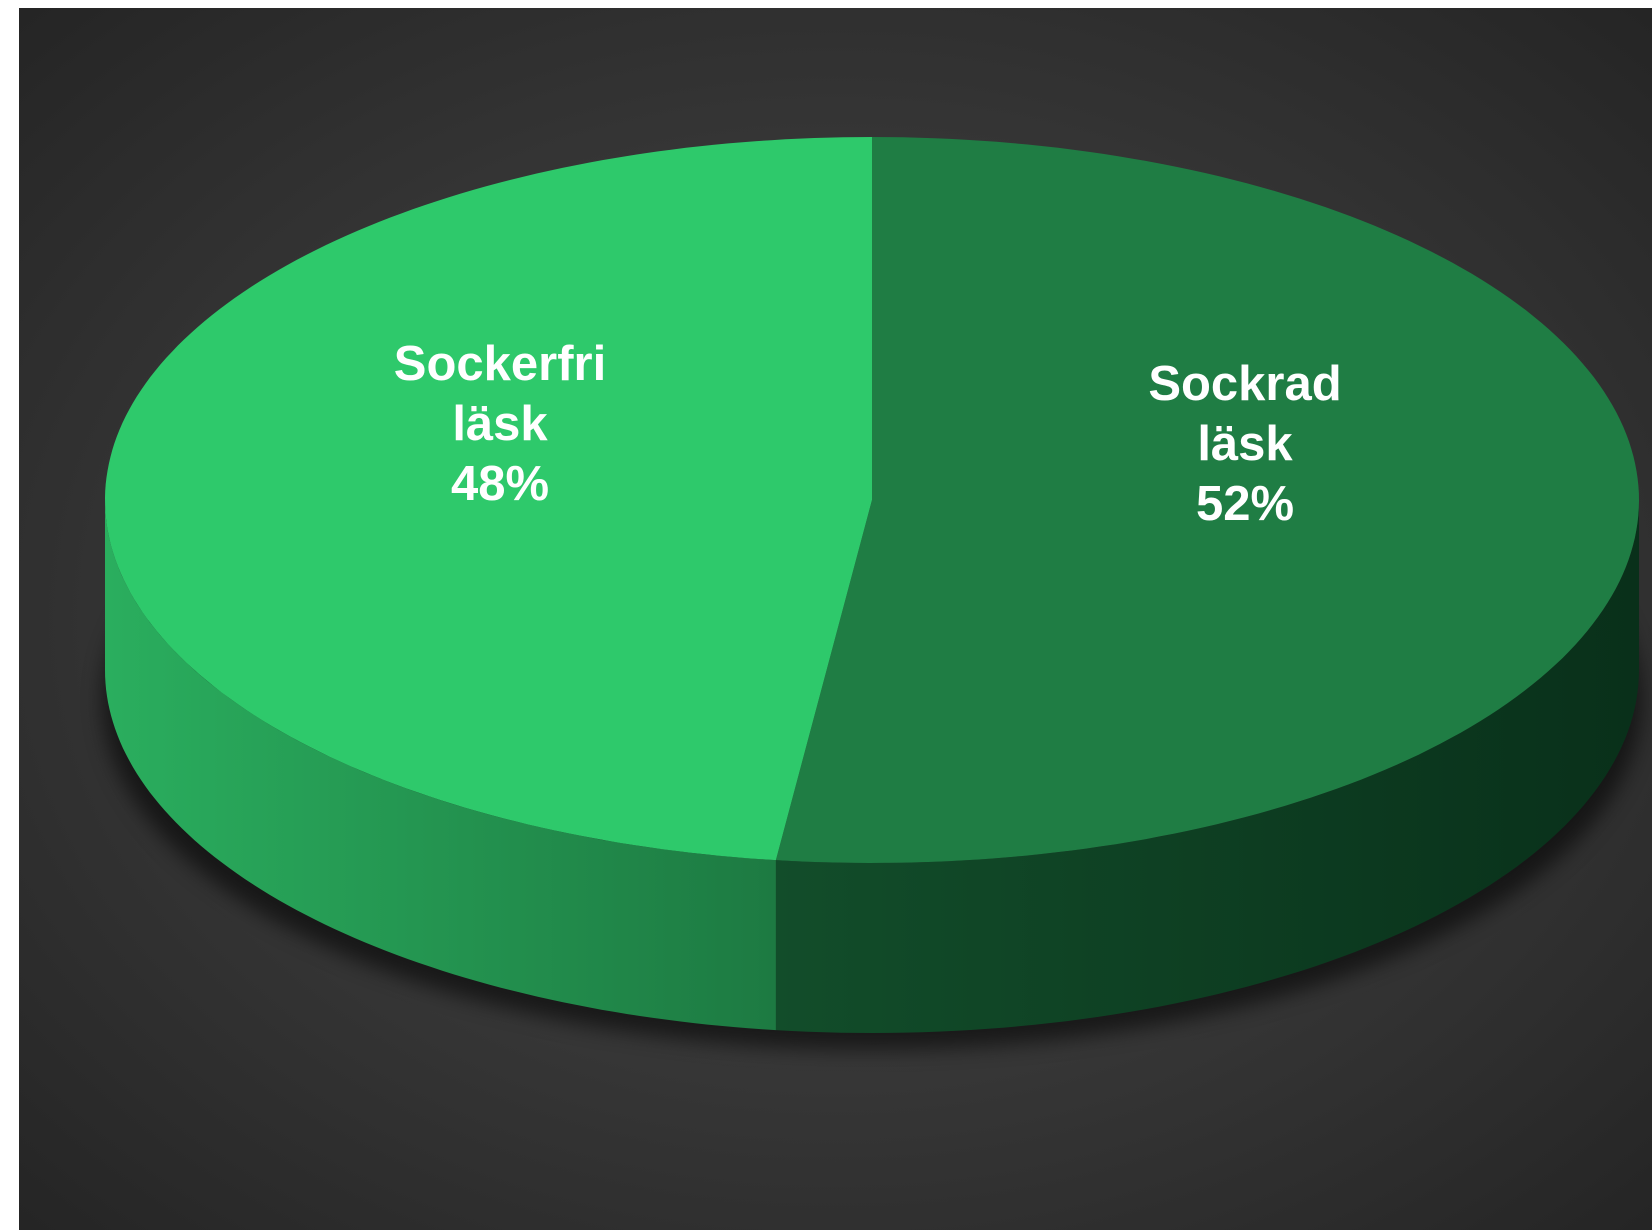  Describe the element at coordinates (1244, 384) in the screenshot. I see `slice-label-line: Sockrad` at that location.